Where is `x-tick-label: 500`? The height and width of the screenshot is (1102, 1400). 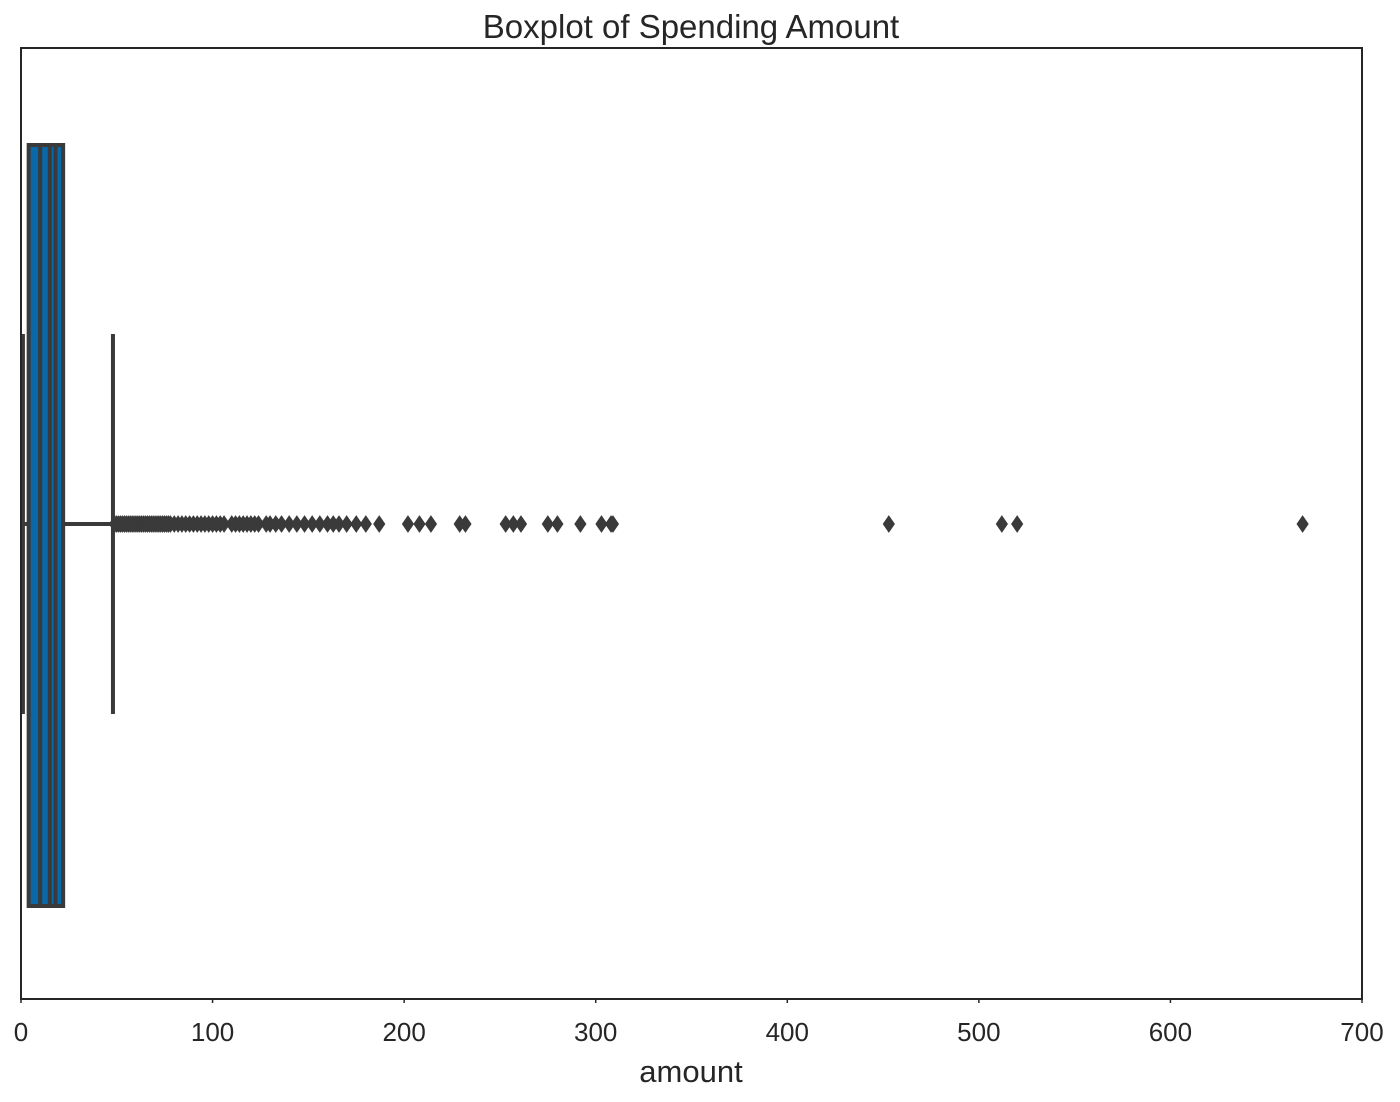 x-tick-label: 500 is located at coordinates (978, 1032).